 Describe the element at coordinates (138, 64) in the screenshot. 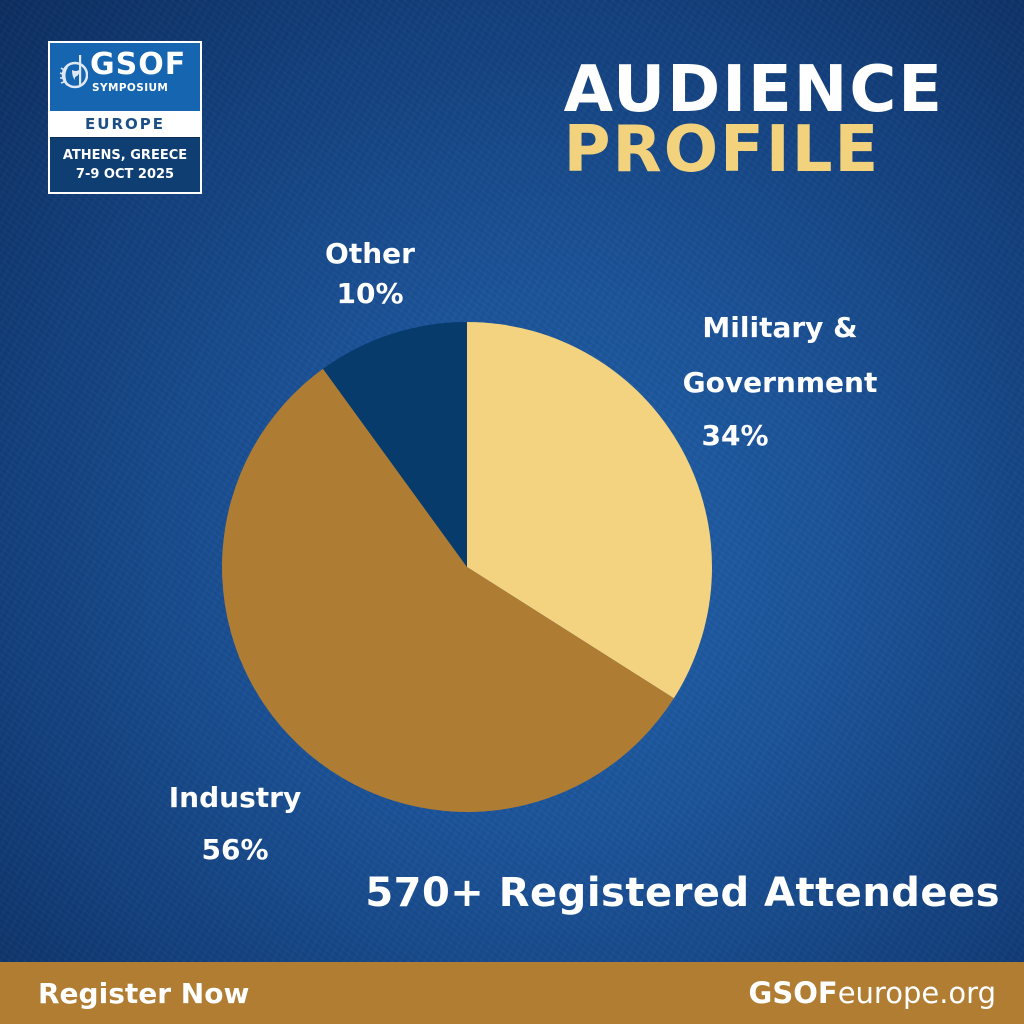

I see `logo-brand: GSOF` at that location.